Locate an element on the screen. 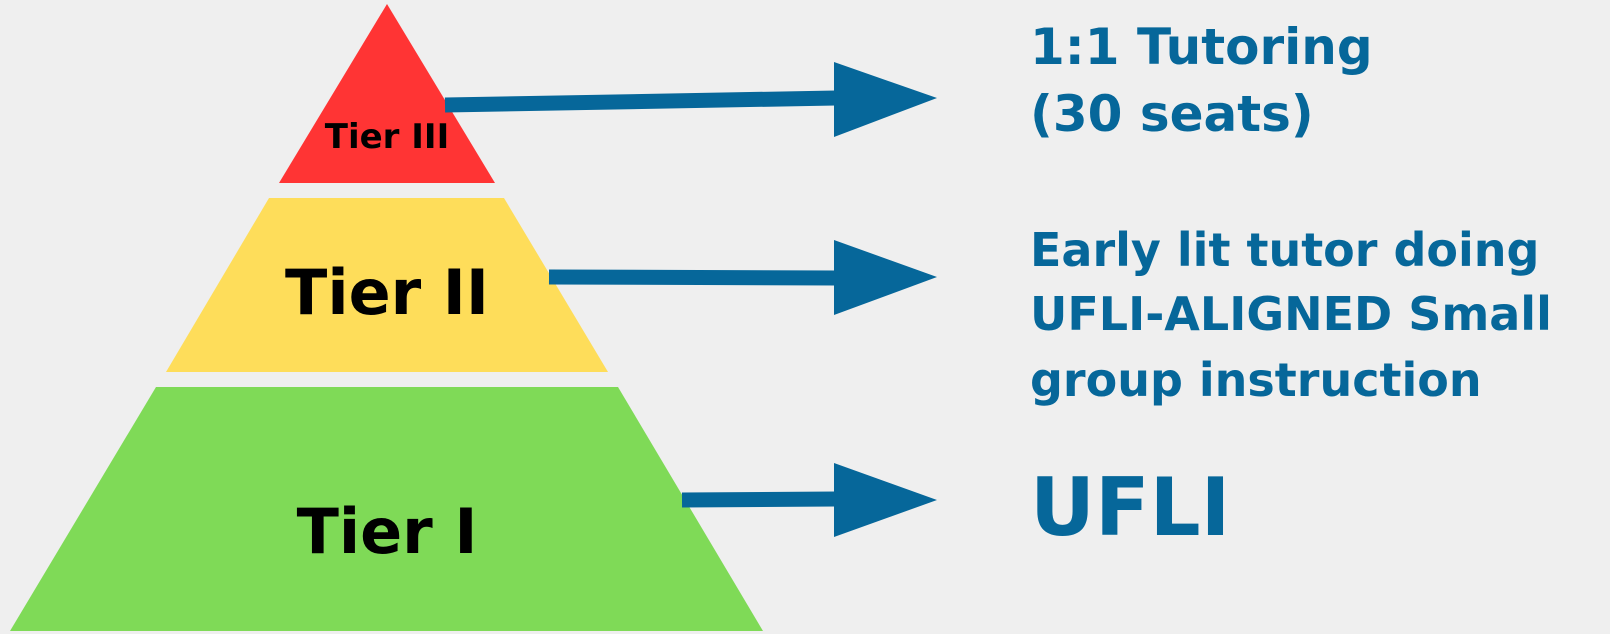 The image size is (1610, 634). tier-description: Early lit tutor doing is located at coordinates (1284, 250).